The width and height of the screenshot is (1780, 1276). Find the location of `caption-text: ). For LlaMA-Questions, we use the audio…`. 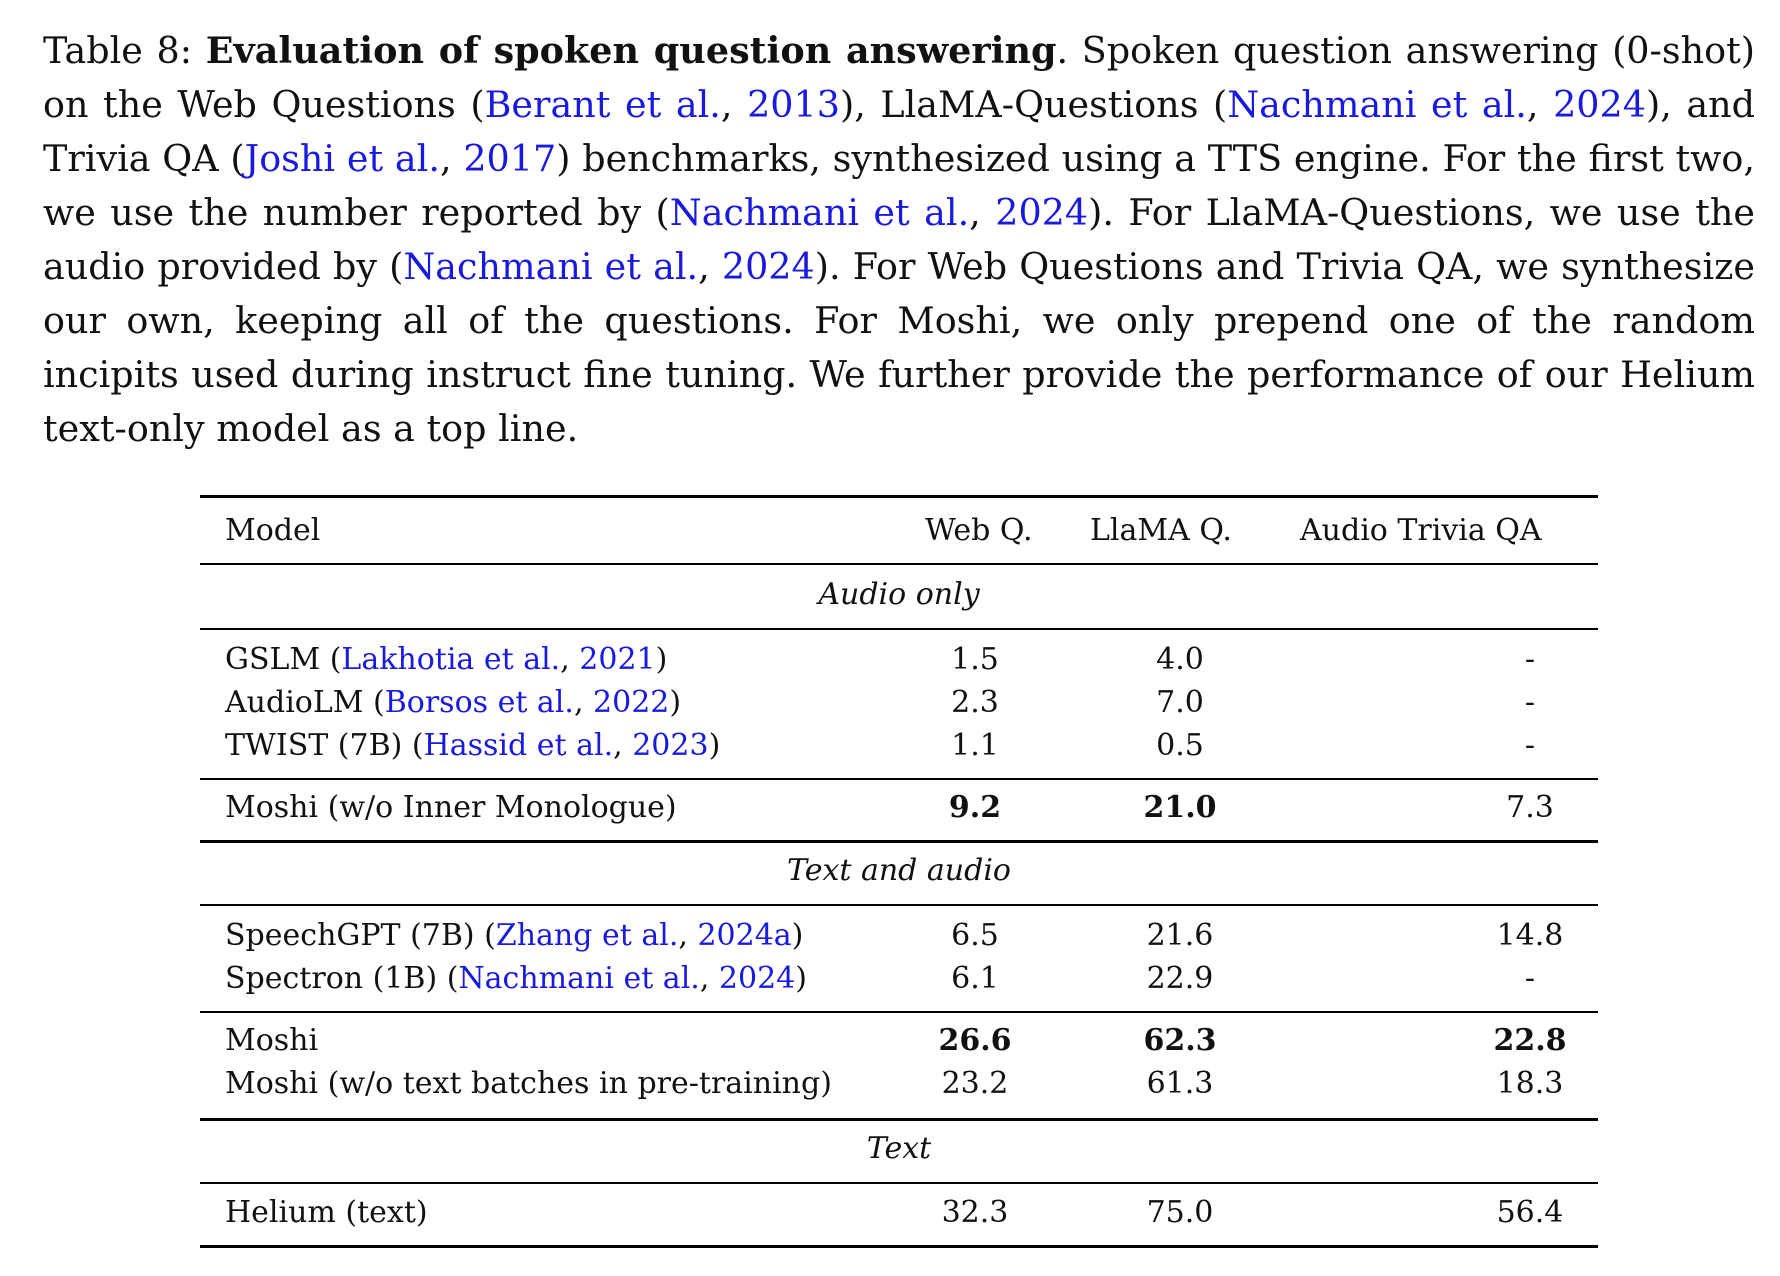

caption-text: ). For LlaMA-Questions, we use the audio… is located at coordinates (899, 239).